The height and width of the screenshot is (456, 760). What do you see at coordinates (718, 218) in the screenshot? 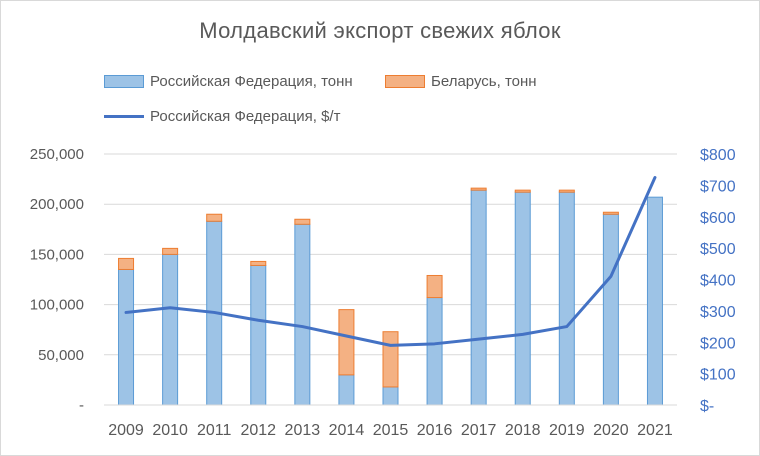
I see `right-axis-tick-label: $600` at bounding box center [718, 218].